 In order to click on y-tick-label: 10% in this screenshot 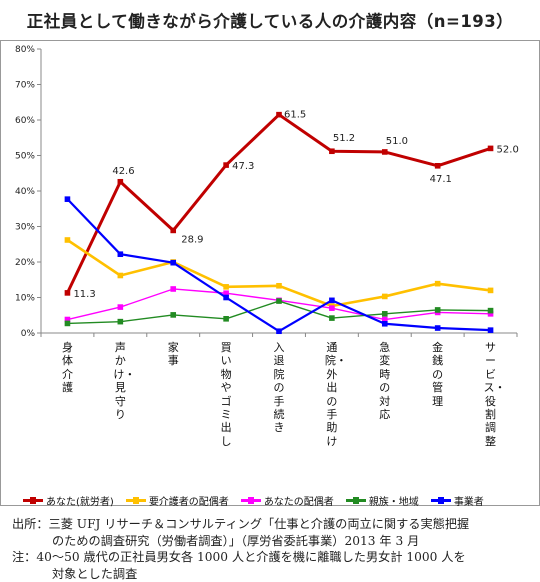, I will do `click(25, 299)`.